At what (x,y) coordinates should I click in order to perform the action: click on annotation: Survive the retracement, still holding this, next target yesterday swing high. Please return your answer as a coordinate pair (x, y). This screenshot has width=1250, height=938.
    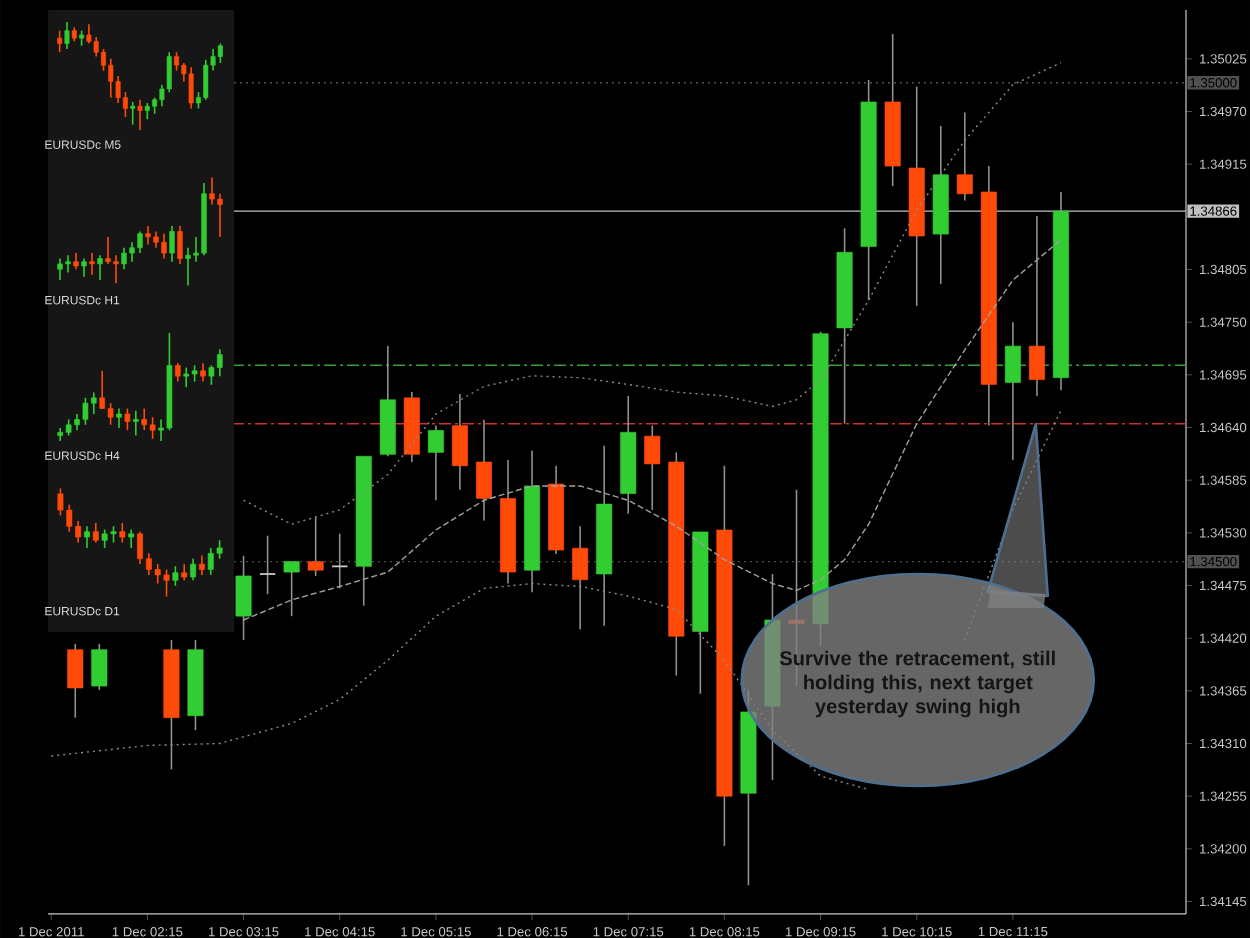
    Looking at the image, I should click on (917, 684).